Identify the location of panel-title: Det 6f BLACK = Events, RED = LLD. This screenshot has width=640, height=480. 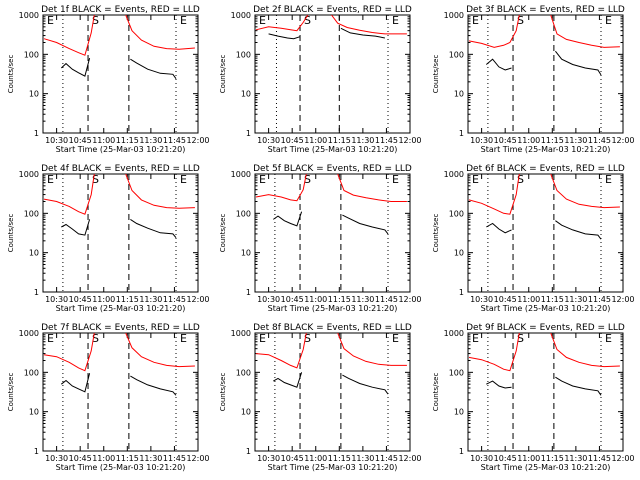
(545, 169).